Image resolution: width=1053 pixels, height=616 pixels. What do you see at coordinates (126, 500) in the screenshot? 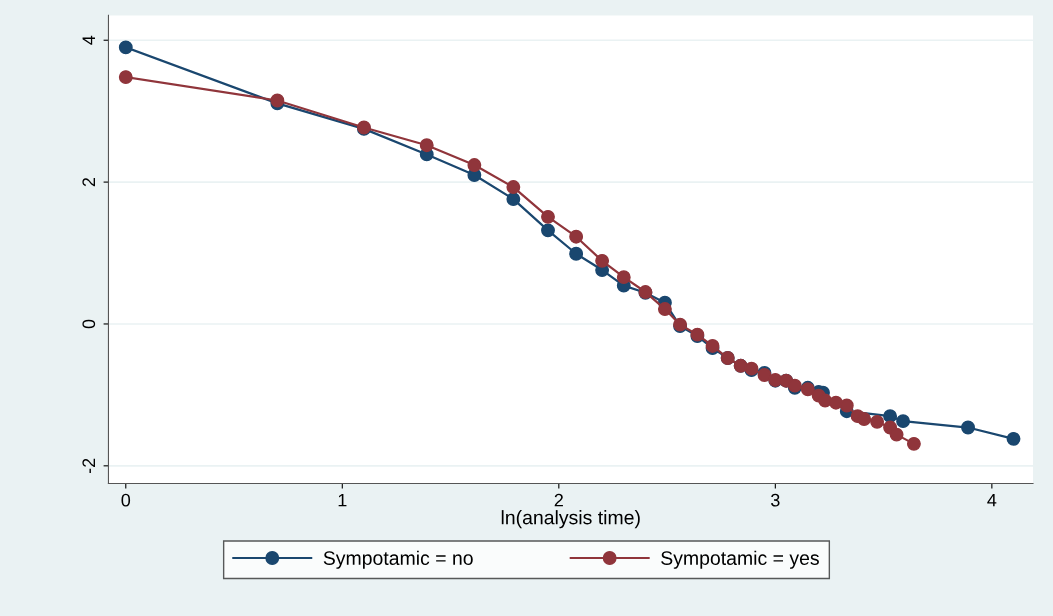
I see `x-tick-label: 0` at bounding box center [126, 500].